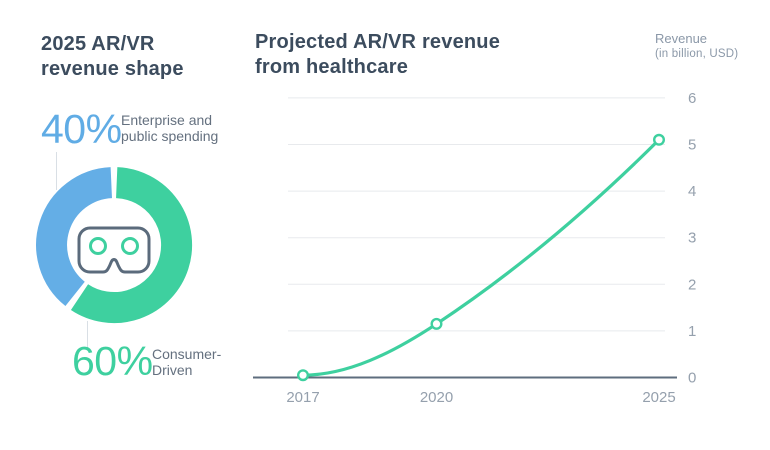  Describe the element at coordinates (692, 331) in the screenshot. I see `y-tick-label-1: 1` at that location.